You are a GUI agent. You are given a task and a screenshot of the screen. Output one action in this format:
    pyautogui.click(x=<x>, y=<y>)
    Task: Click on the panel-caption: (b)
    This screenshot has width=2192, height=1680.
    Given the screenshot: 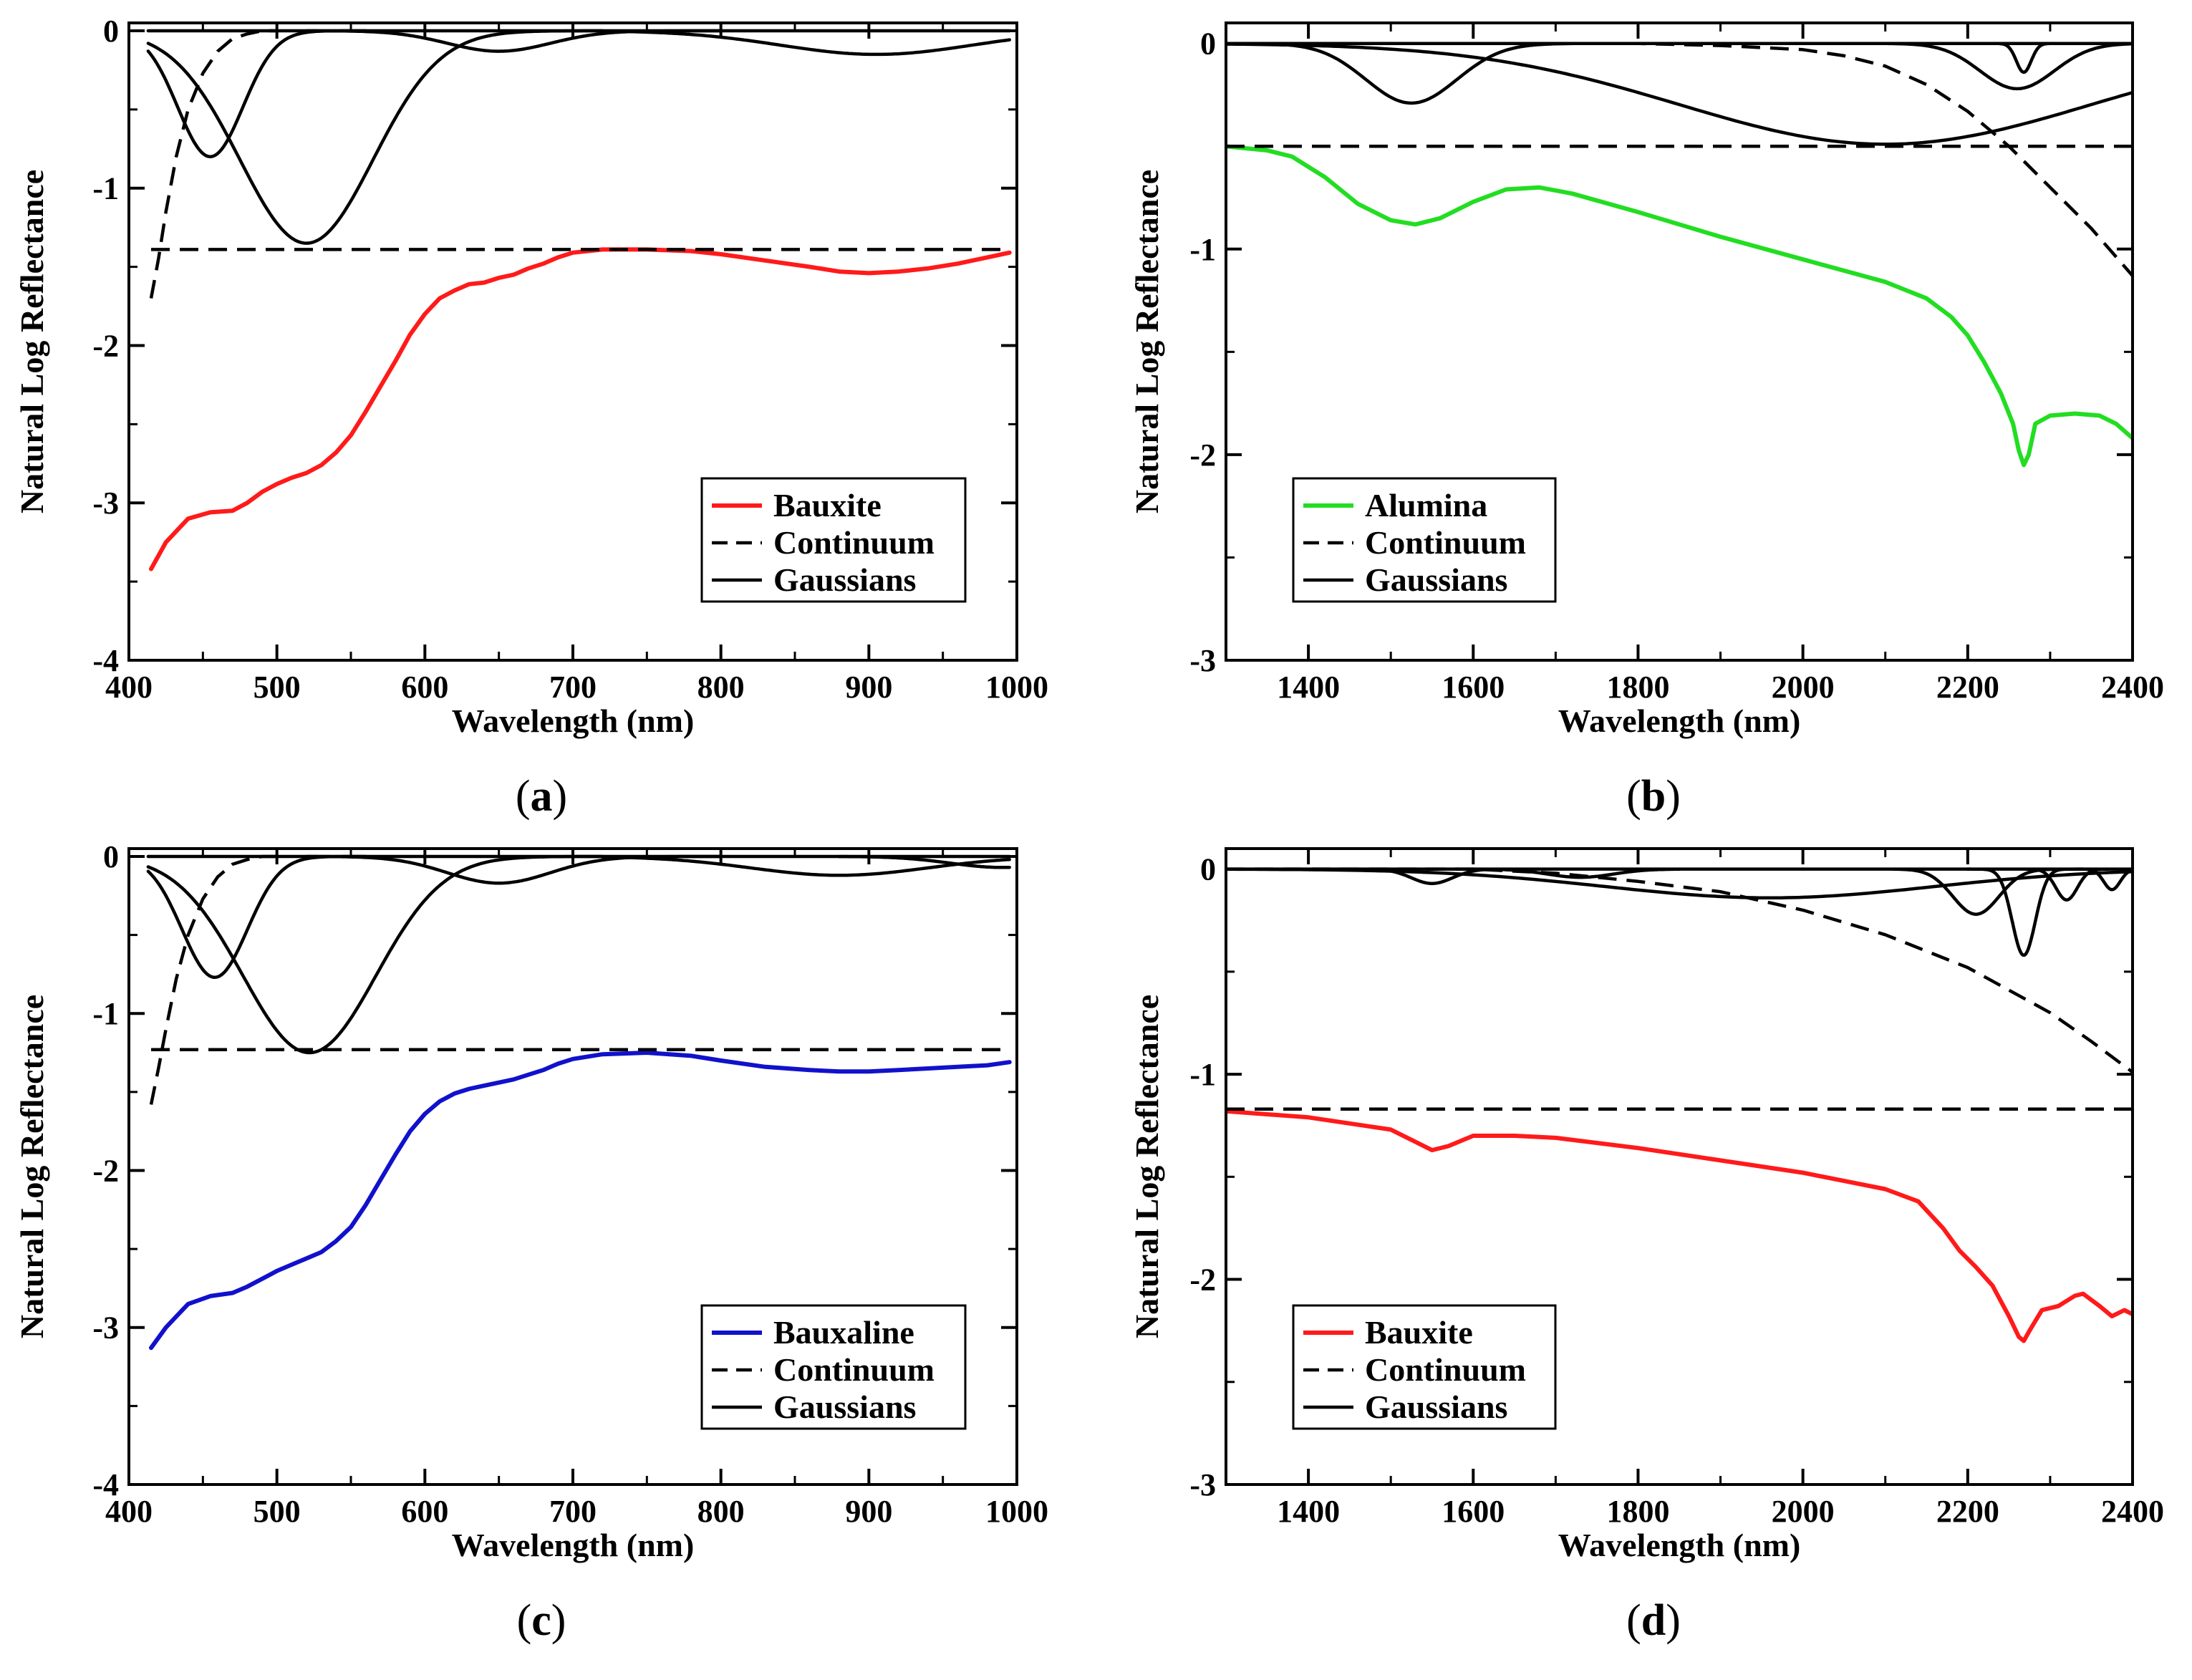 What is the action you would take?
    pyautogui.click(x=1653, y=796)
    